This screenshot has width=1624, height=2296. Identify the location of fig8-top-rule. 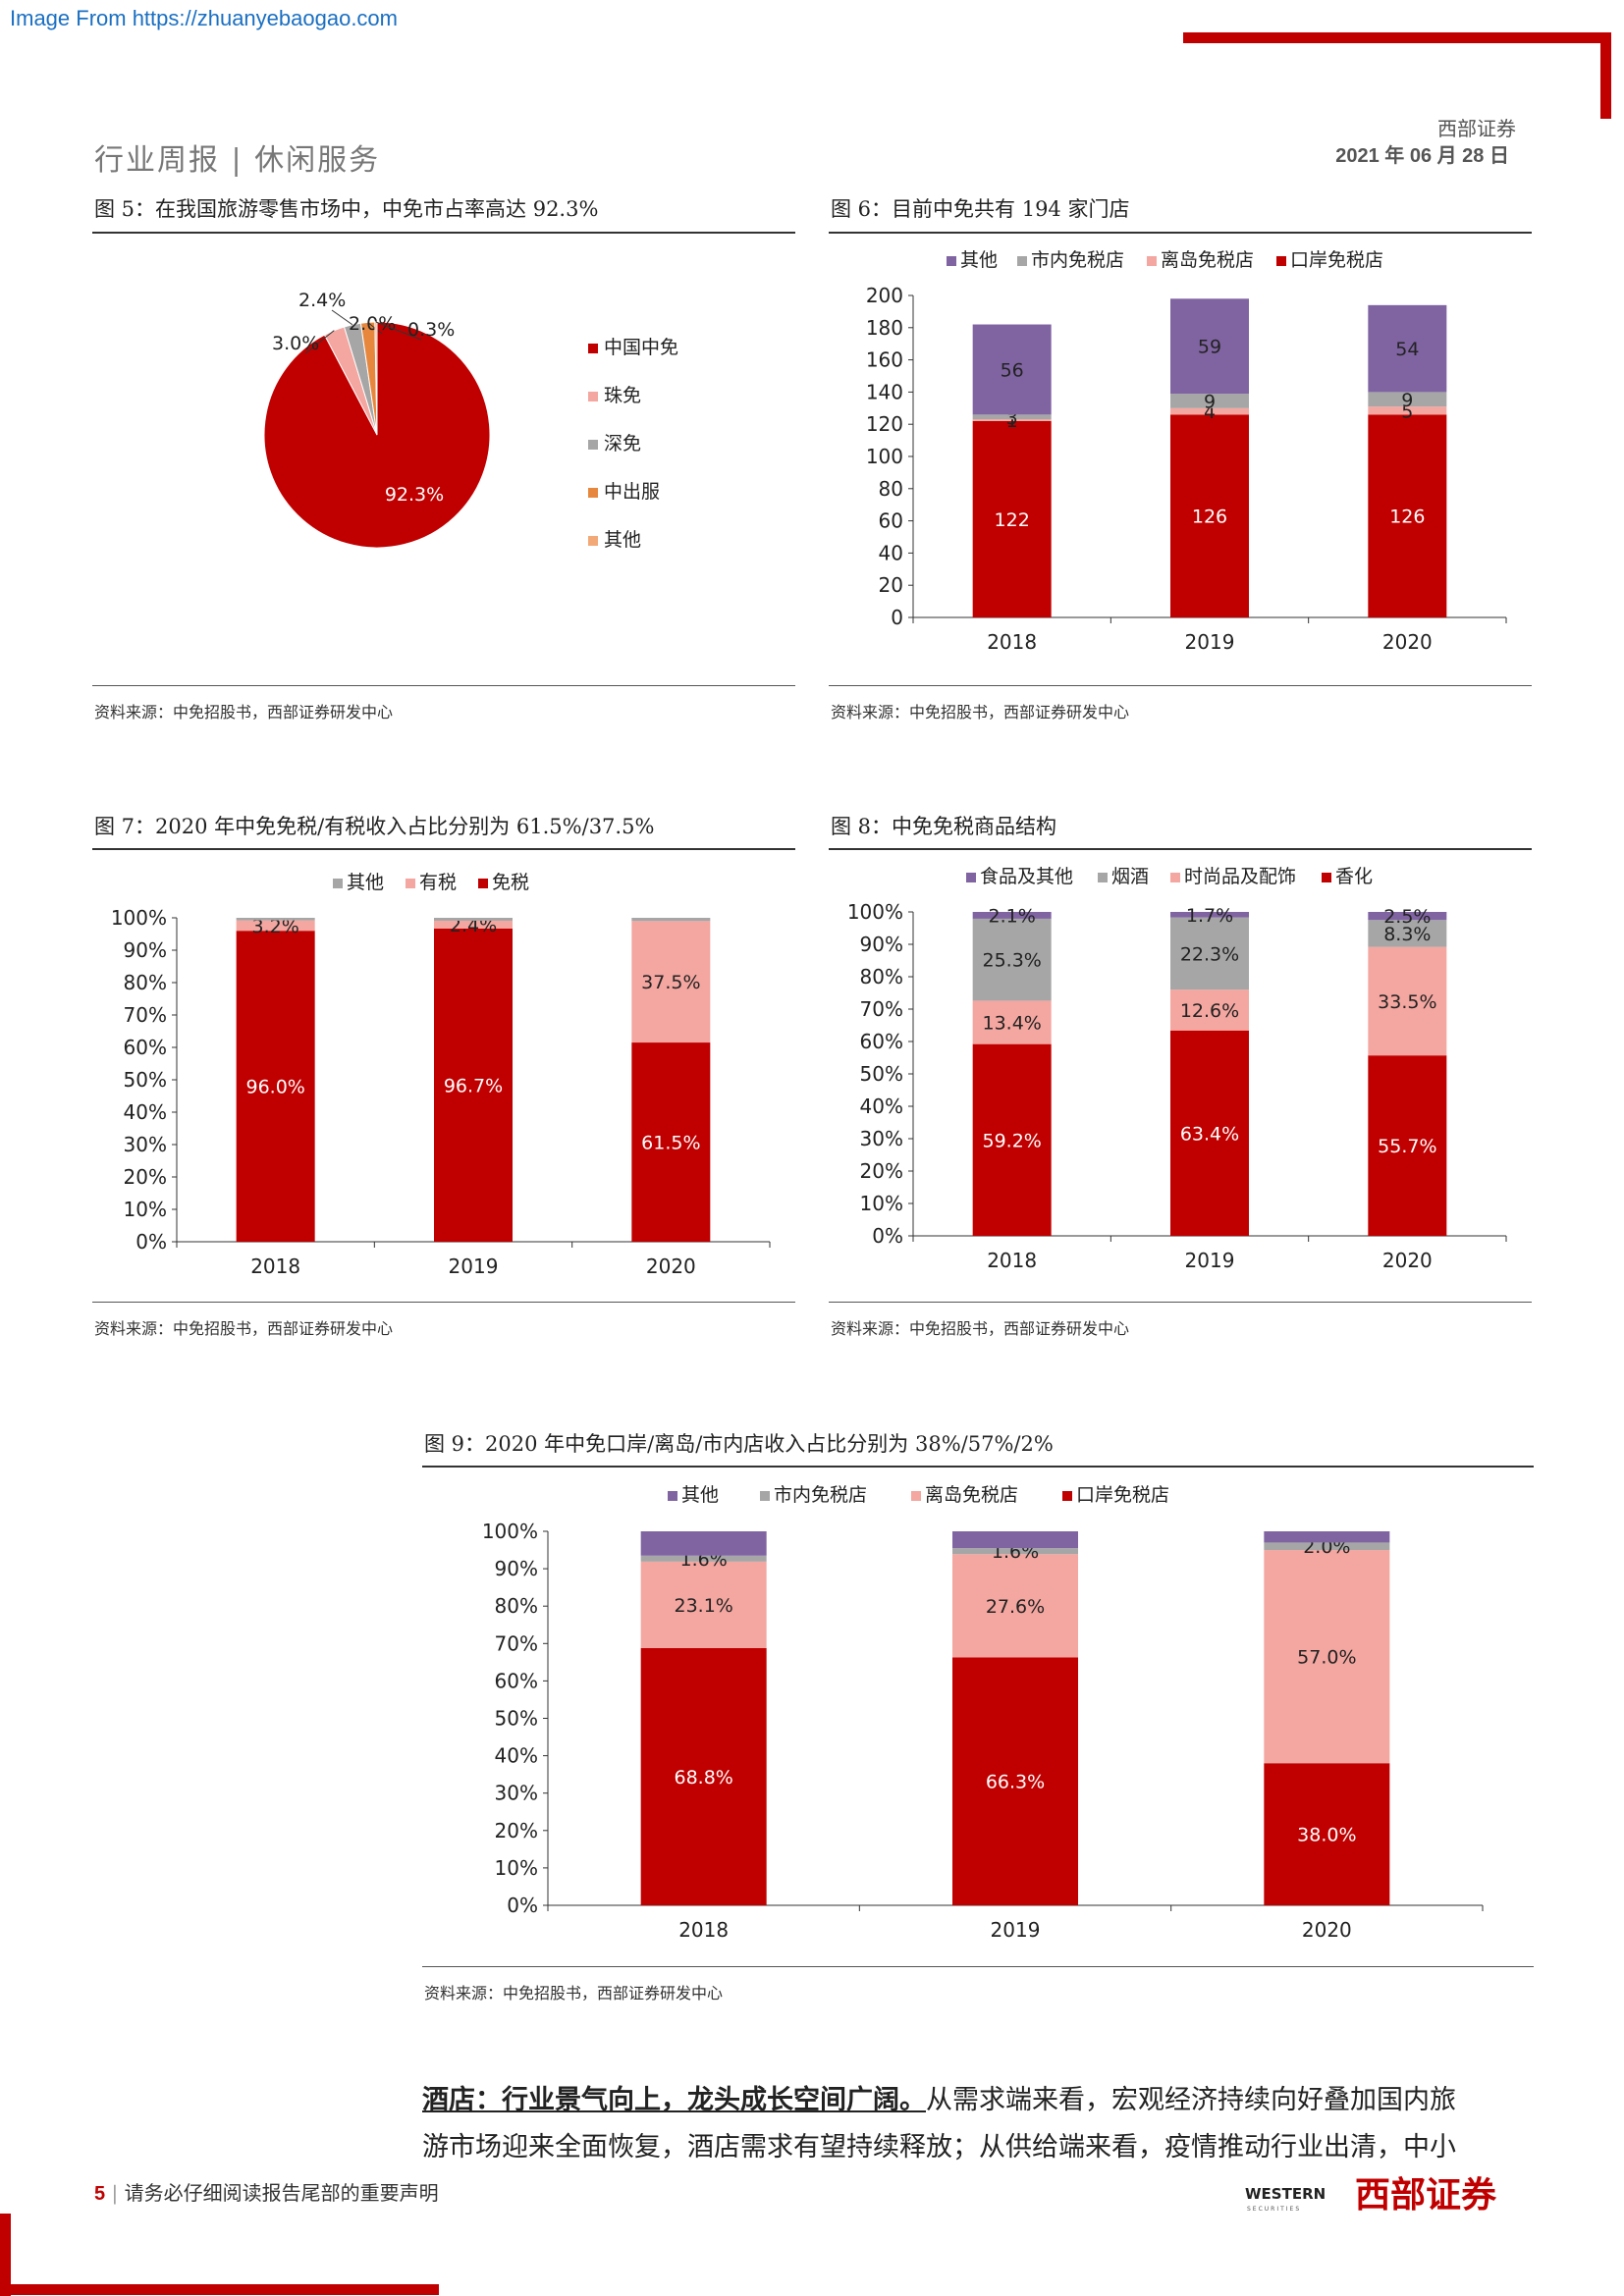
(1180, 849).